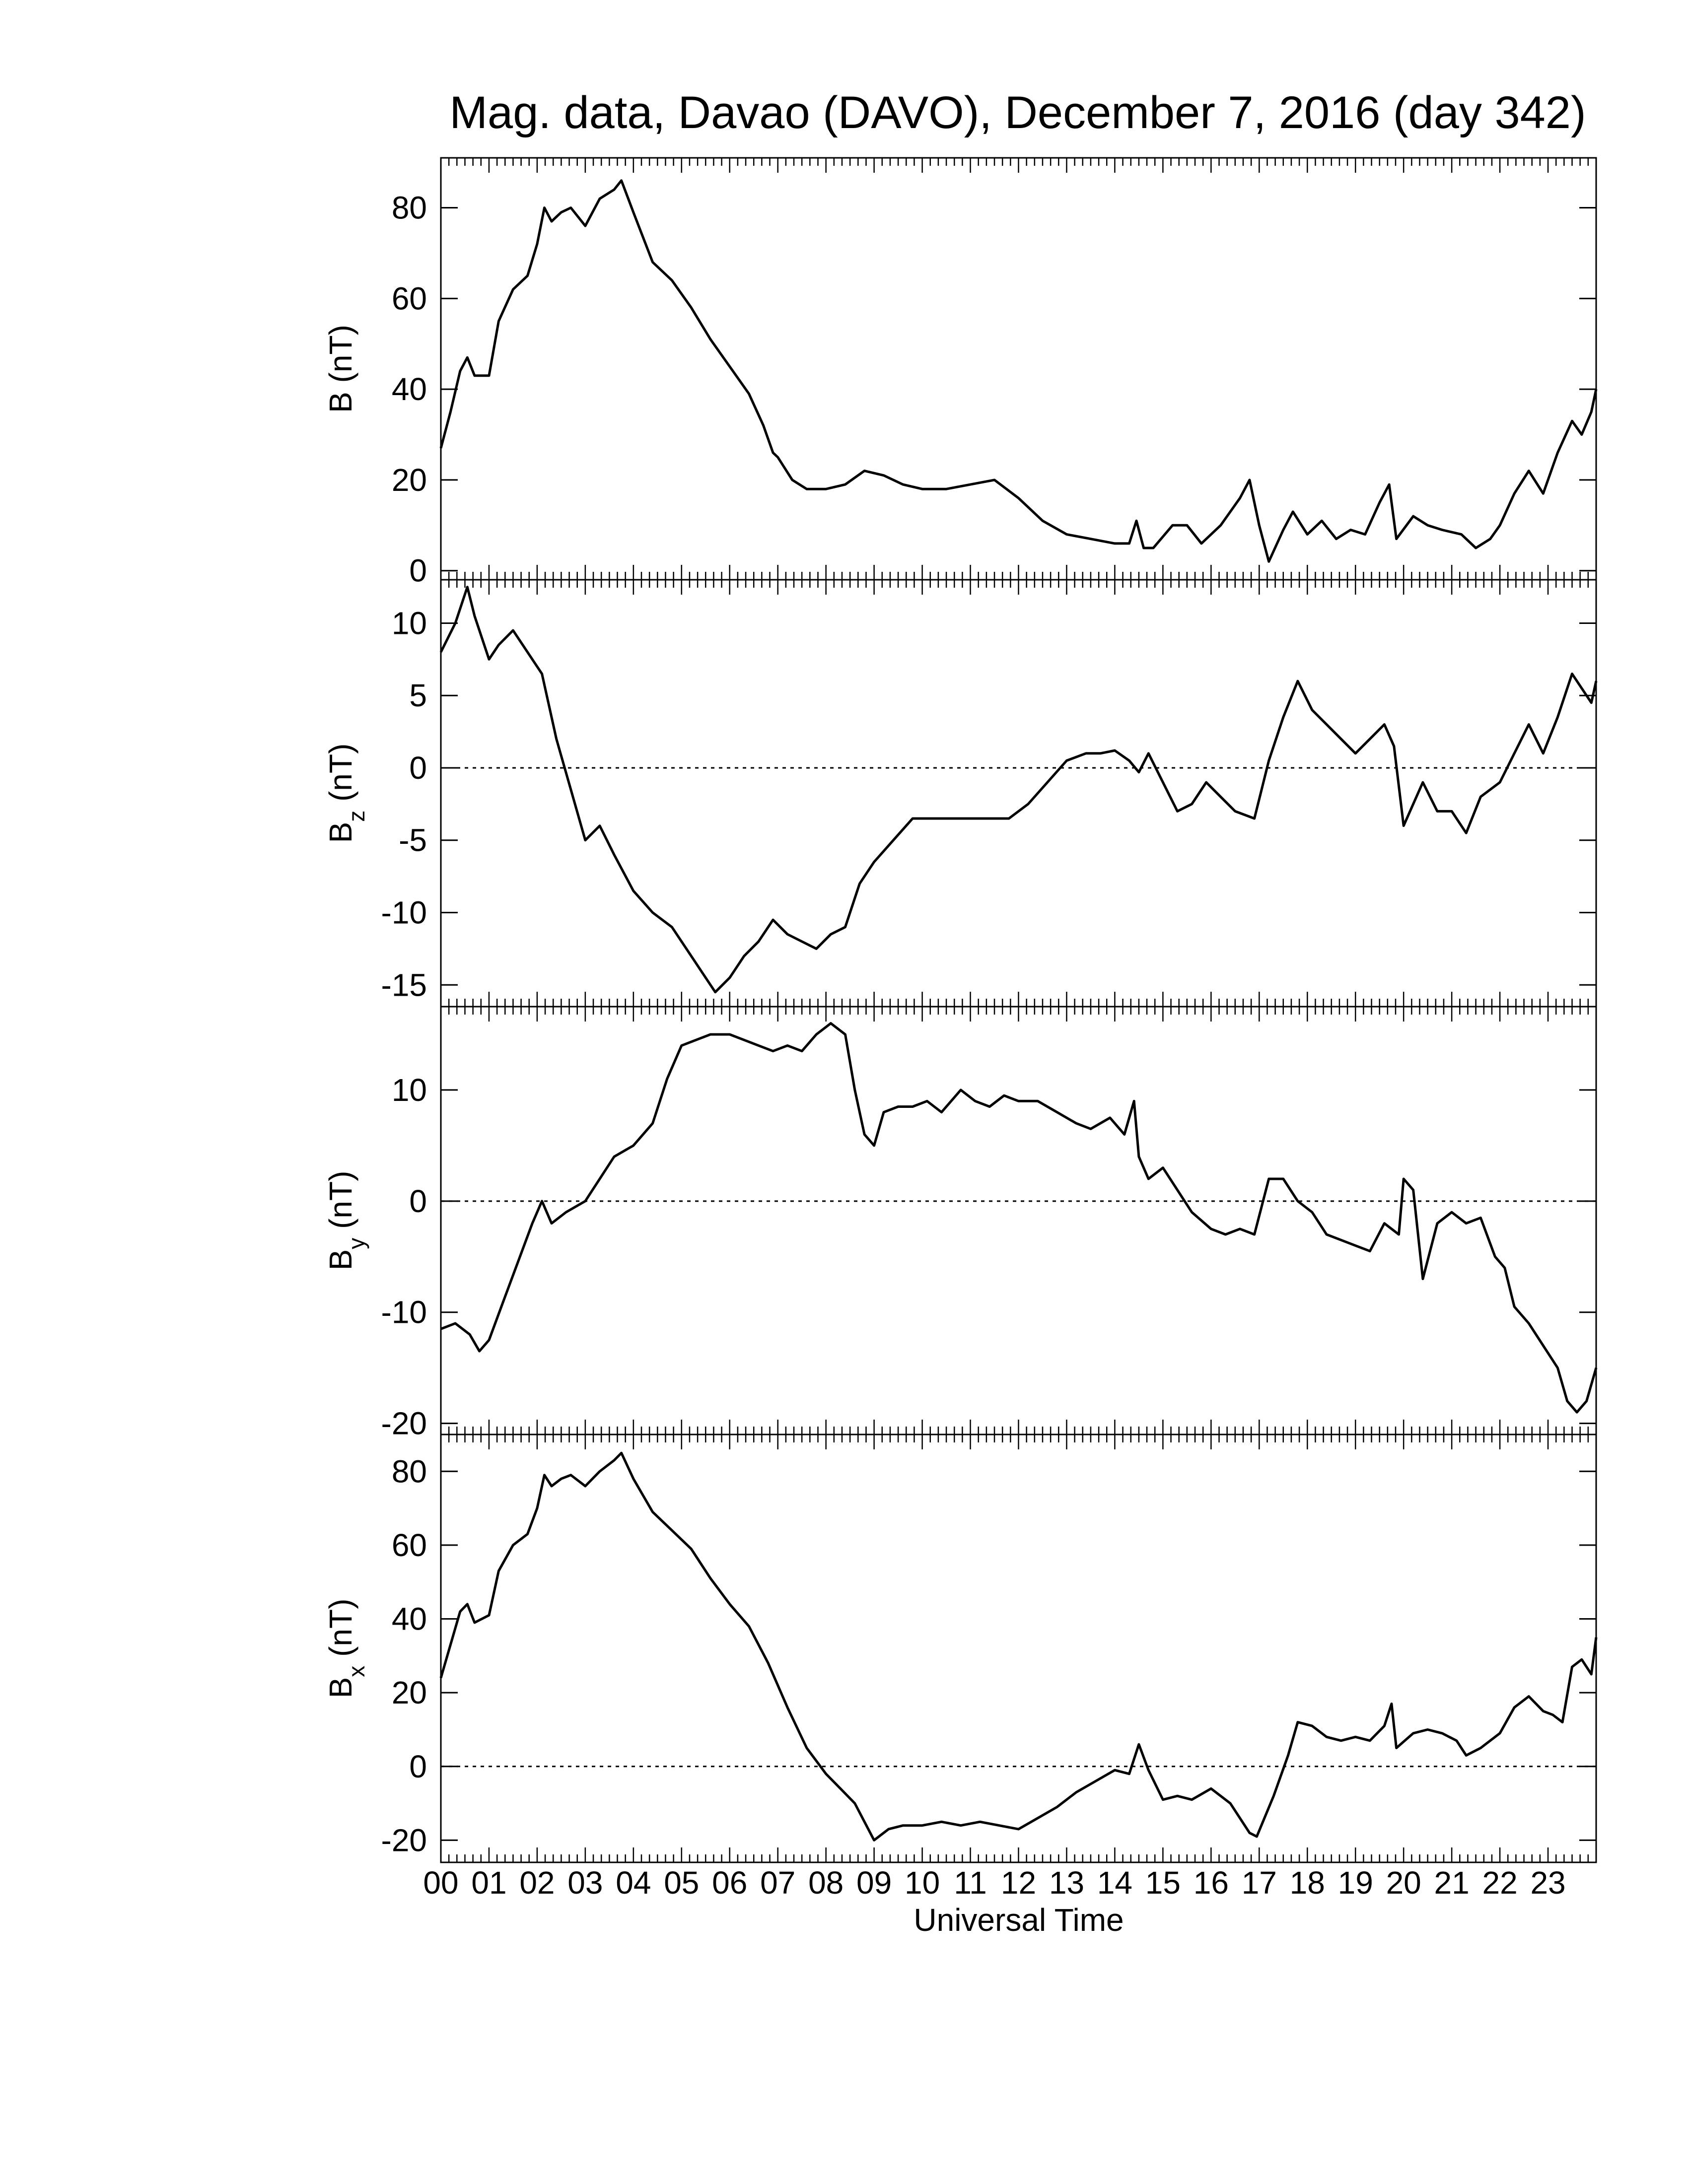 The width and height of the screenshot is (1688, 2184). What do you see at coordinates (1114, 1883) in the screenshot?
I see `x-tick-label: 14` at bounding box center [1114, 1883].